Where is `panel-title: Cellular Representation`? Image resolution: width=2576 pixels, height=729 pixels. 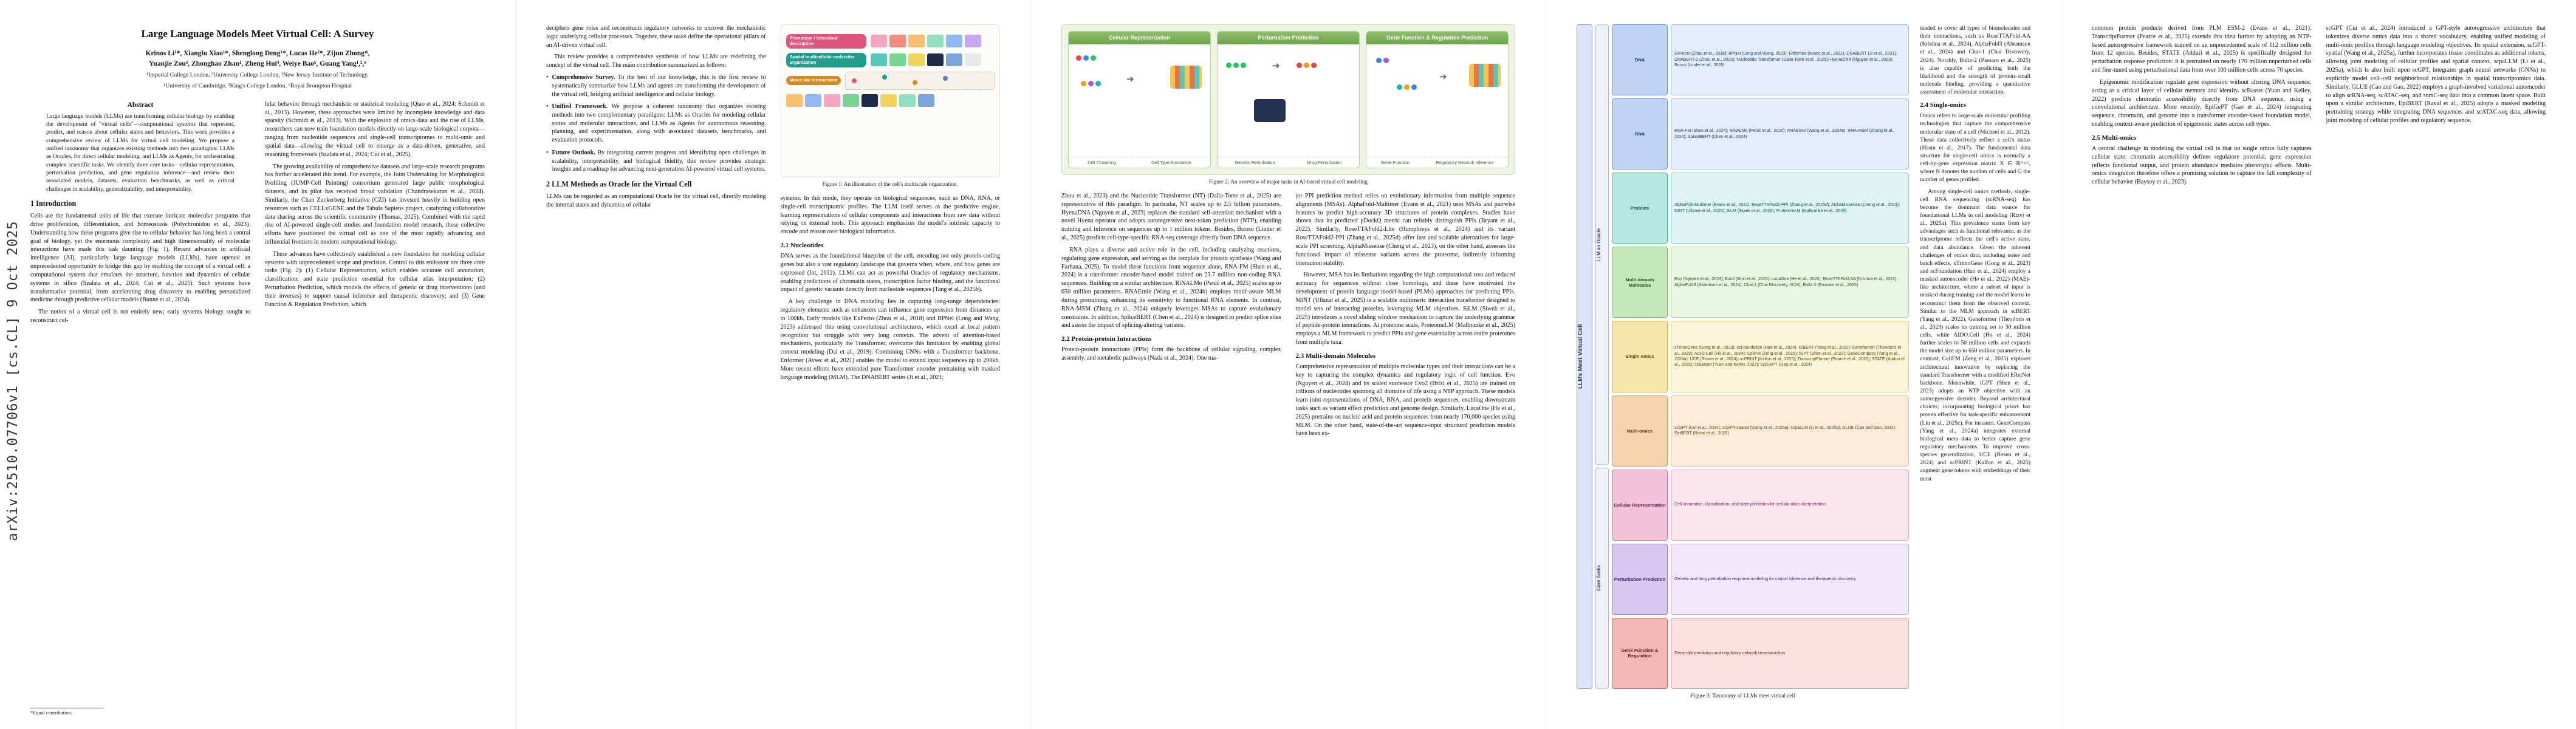
panel-title: Cellular Representation is located at coordinates (1139, 38).